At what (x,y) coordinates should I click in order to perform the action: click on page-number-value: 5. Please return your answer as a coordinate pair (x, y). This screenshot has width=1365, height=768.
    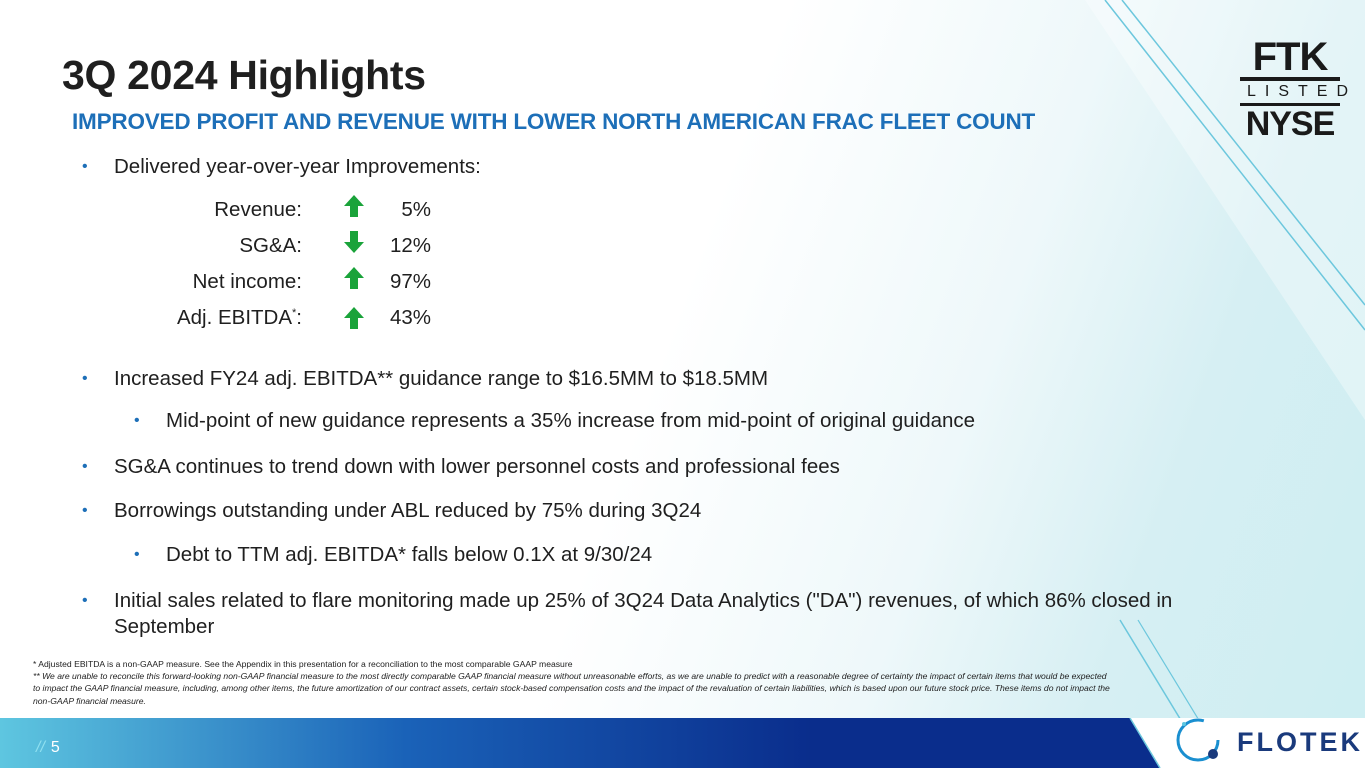
    Looking at the image, I should click on (55, 747).